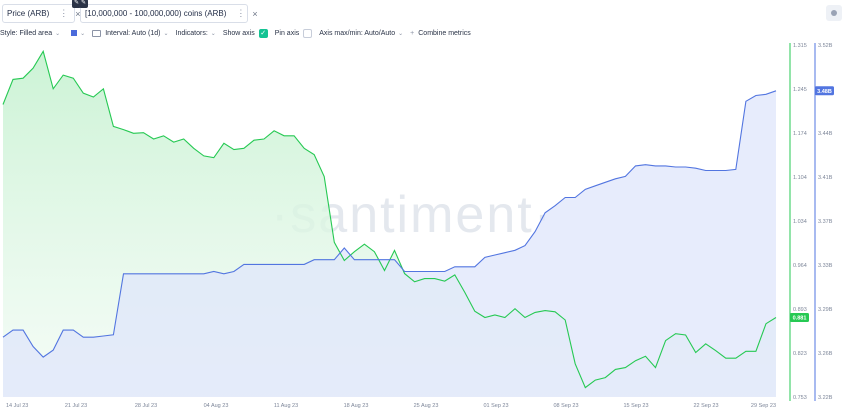 This screenshot has width=850, height=416. What do you see at coordinates (97, 33) in the screenshot?
I see `calendar-icon` at bounding box center [97, 33].